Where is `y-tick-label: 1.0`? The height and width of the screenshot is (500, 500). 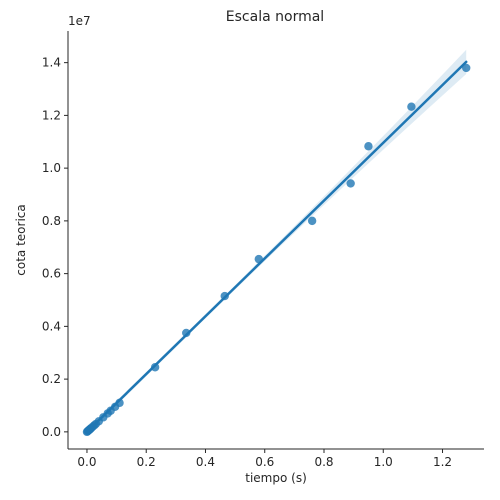
y-tick-label: 1.0 is located at coordinates (51, 168).